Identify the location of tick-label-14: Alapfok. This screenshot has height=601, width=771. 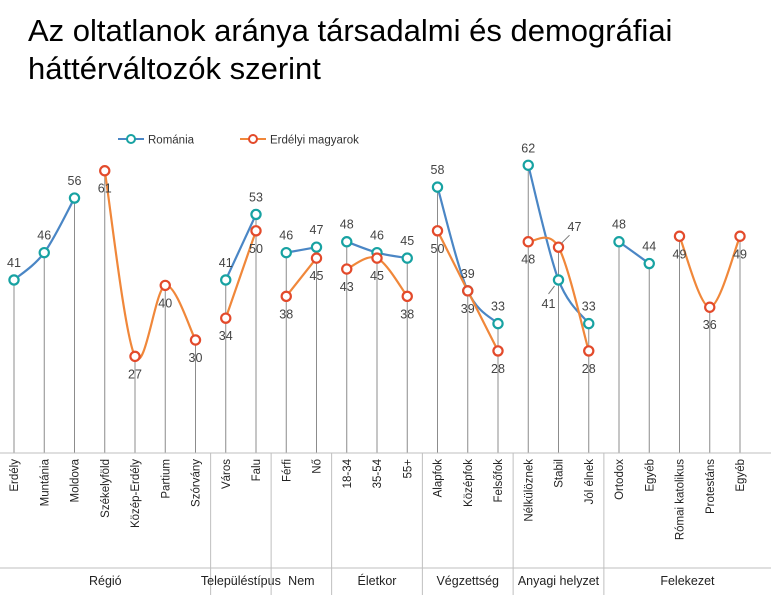
(439, 478).